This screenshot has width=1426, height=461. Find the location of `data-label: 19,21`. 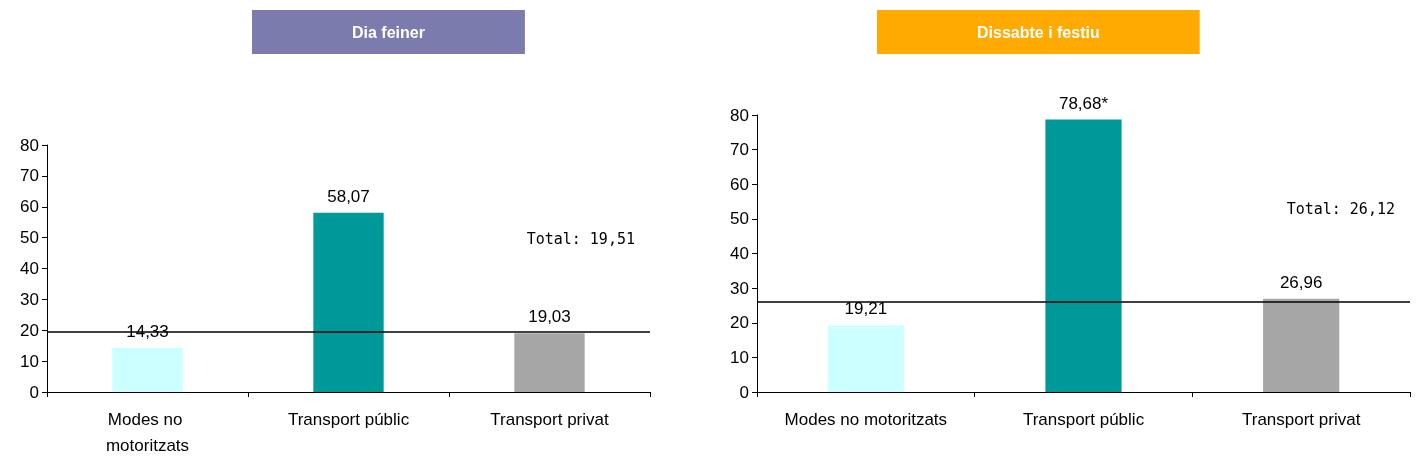

data-label: 19,21 is located at coordinates (866, 309).